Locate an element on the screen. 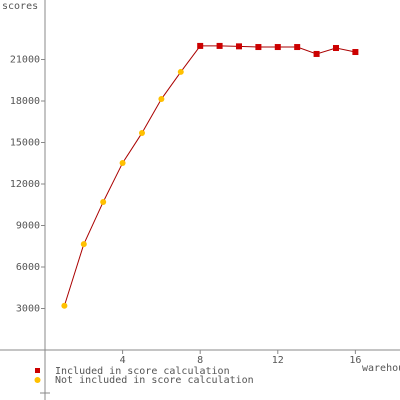 The width and height of the screenshot is (400, 400). x-tick-label: 4 is located at coordinates (123, 360).